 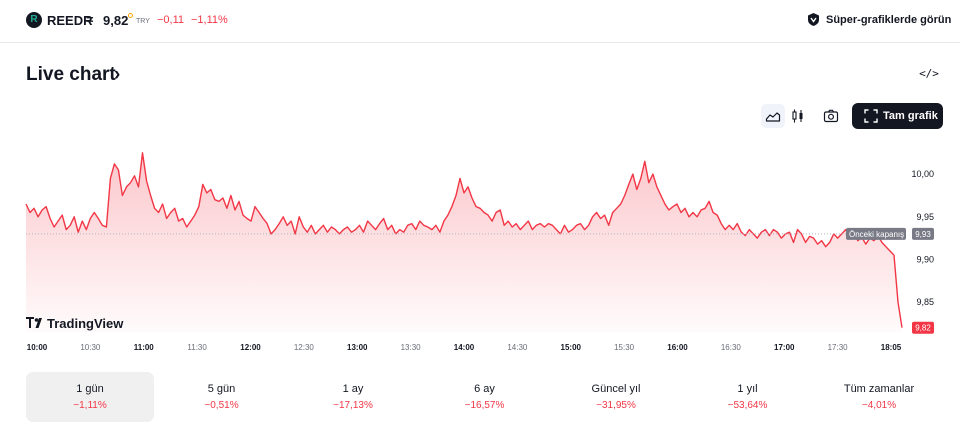 I want to click on period-tab-label: Tüm zamanlar, so click(x=879, y=389).